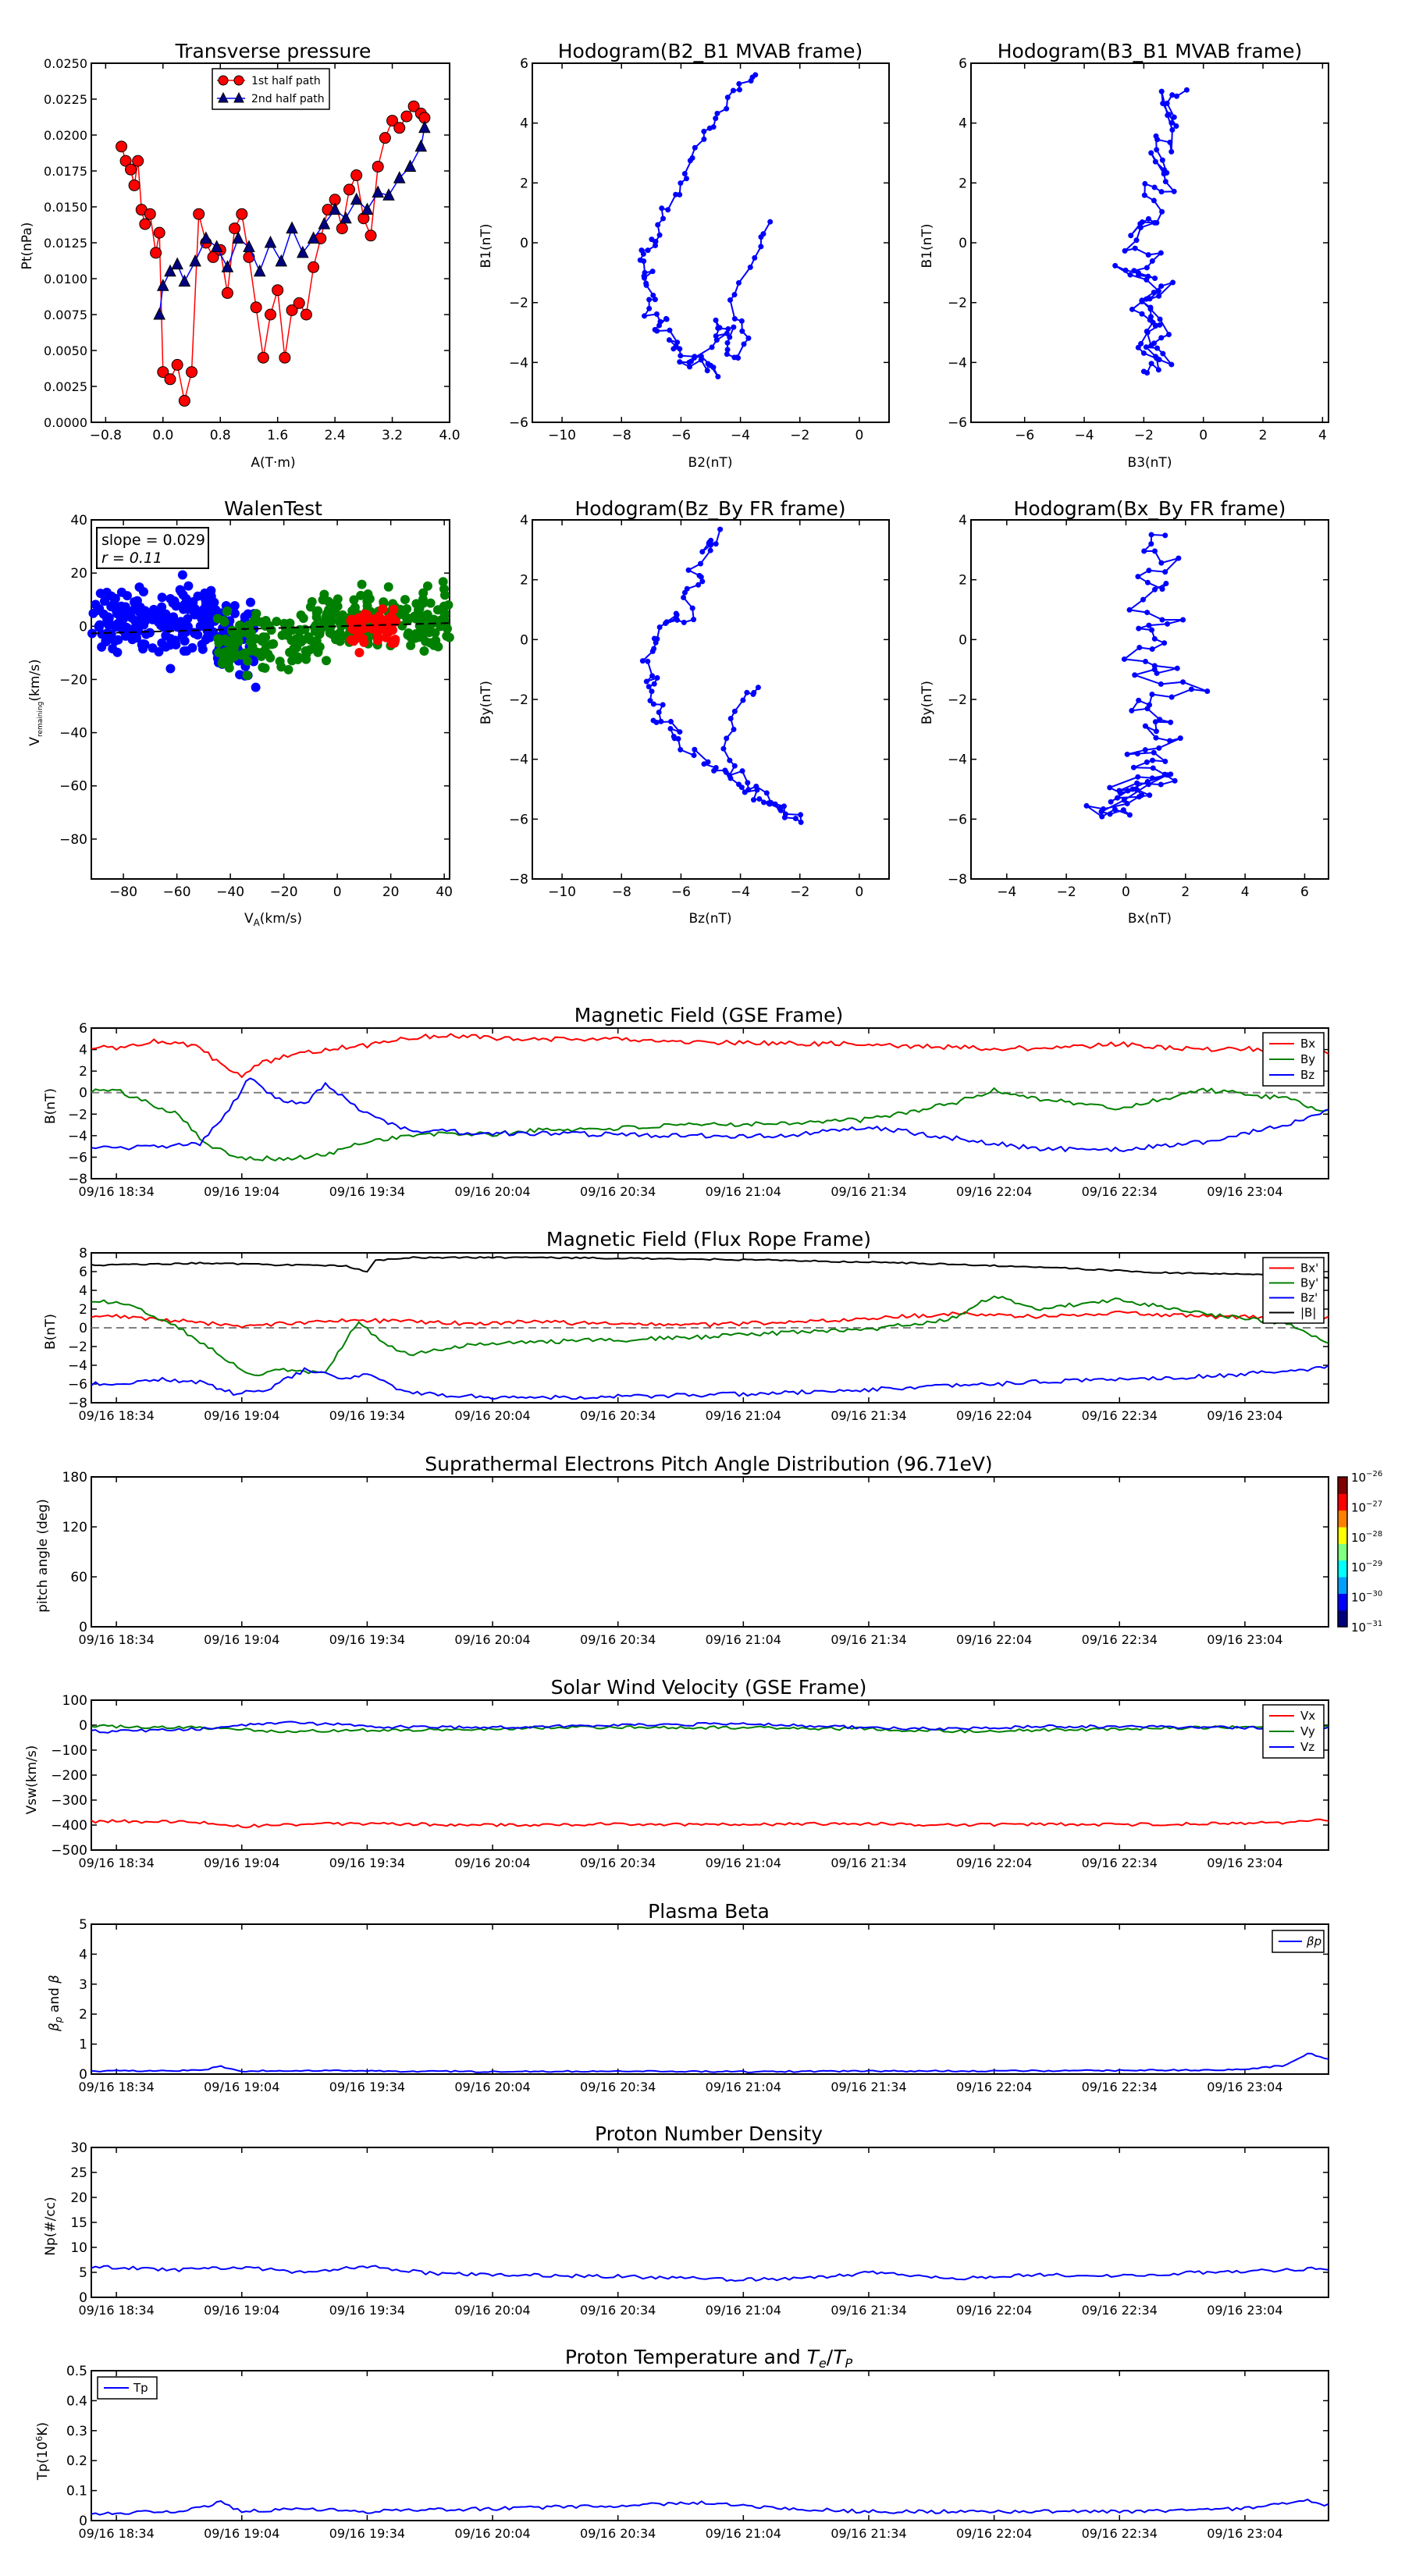 The image size is (1405, 2576). I want to click on legend-label: |B|, so click(1308, 1313).